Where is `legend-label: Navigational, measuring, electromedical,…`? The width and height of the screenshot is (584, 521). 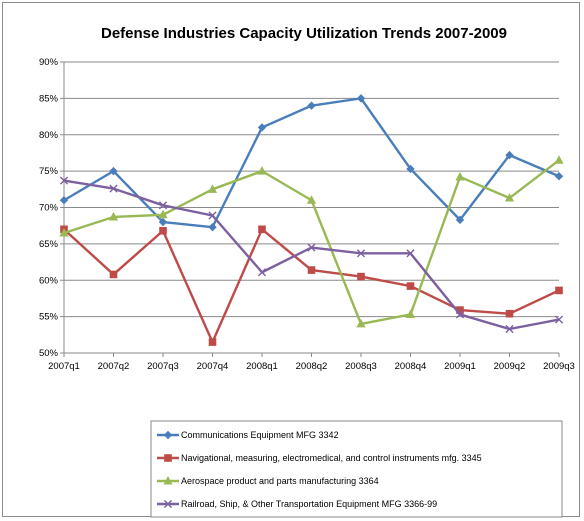
legend-label: Navigational, measuring, electromedical,… is located at coordinates (331, 458).